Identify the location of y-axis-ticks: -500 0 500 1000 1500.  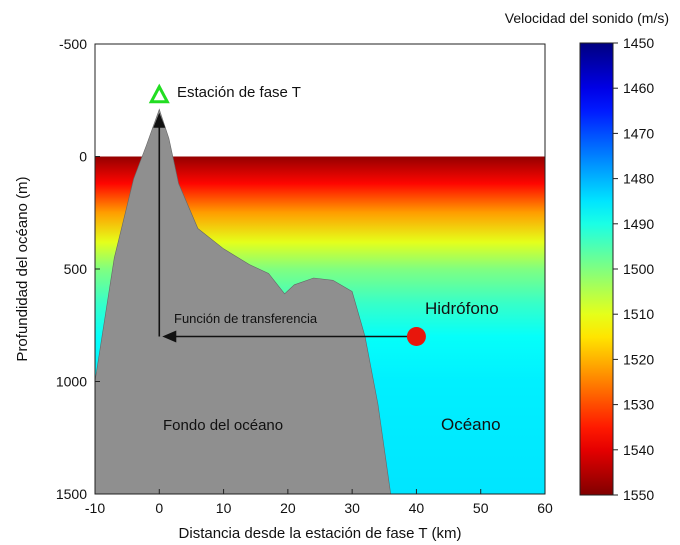
(78, 269).